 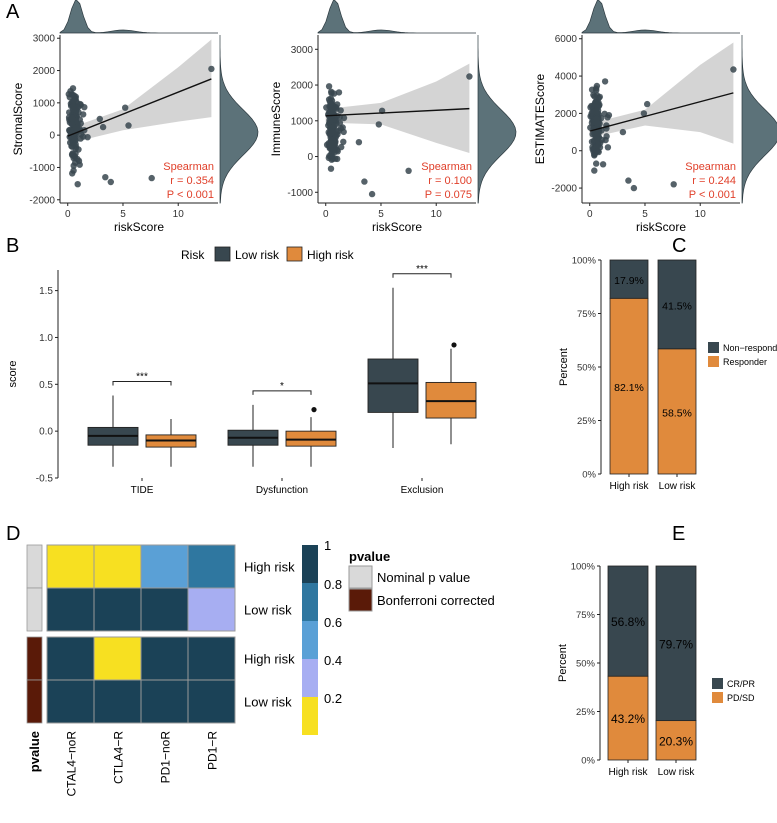 I want to click on legend-label: Bonferroni corrected, so click(x=436, y=600).